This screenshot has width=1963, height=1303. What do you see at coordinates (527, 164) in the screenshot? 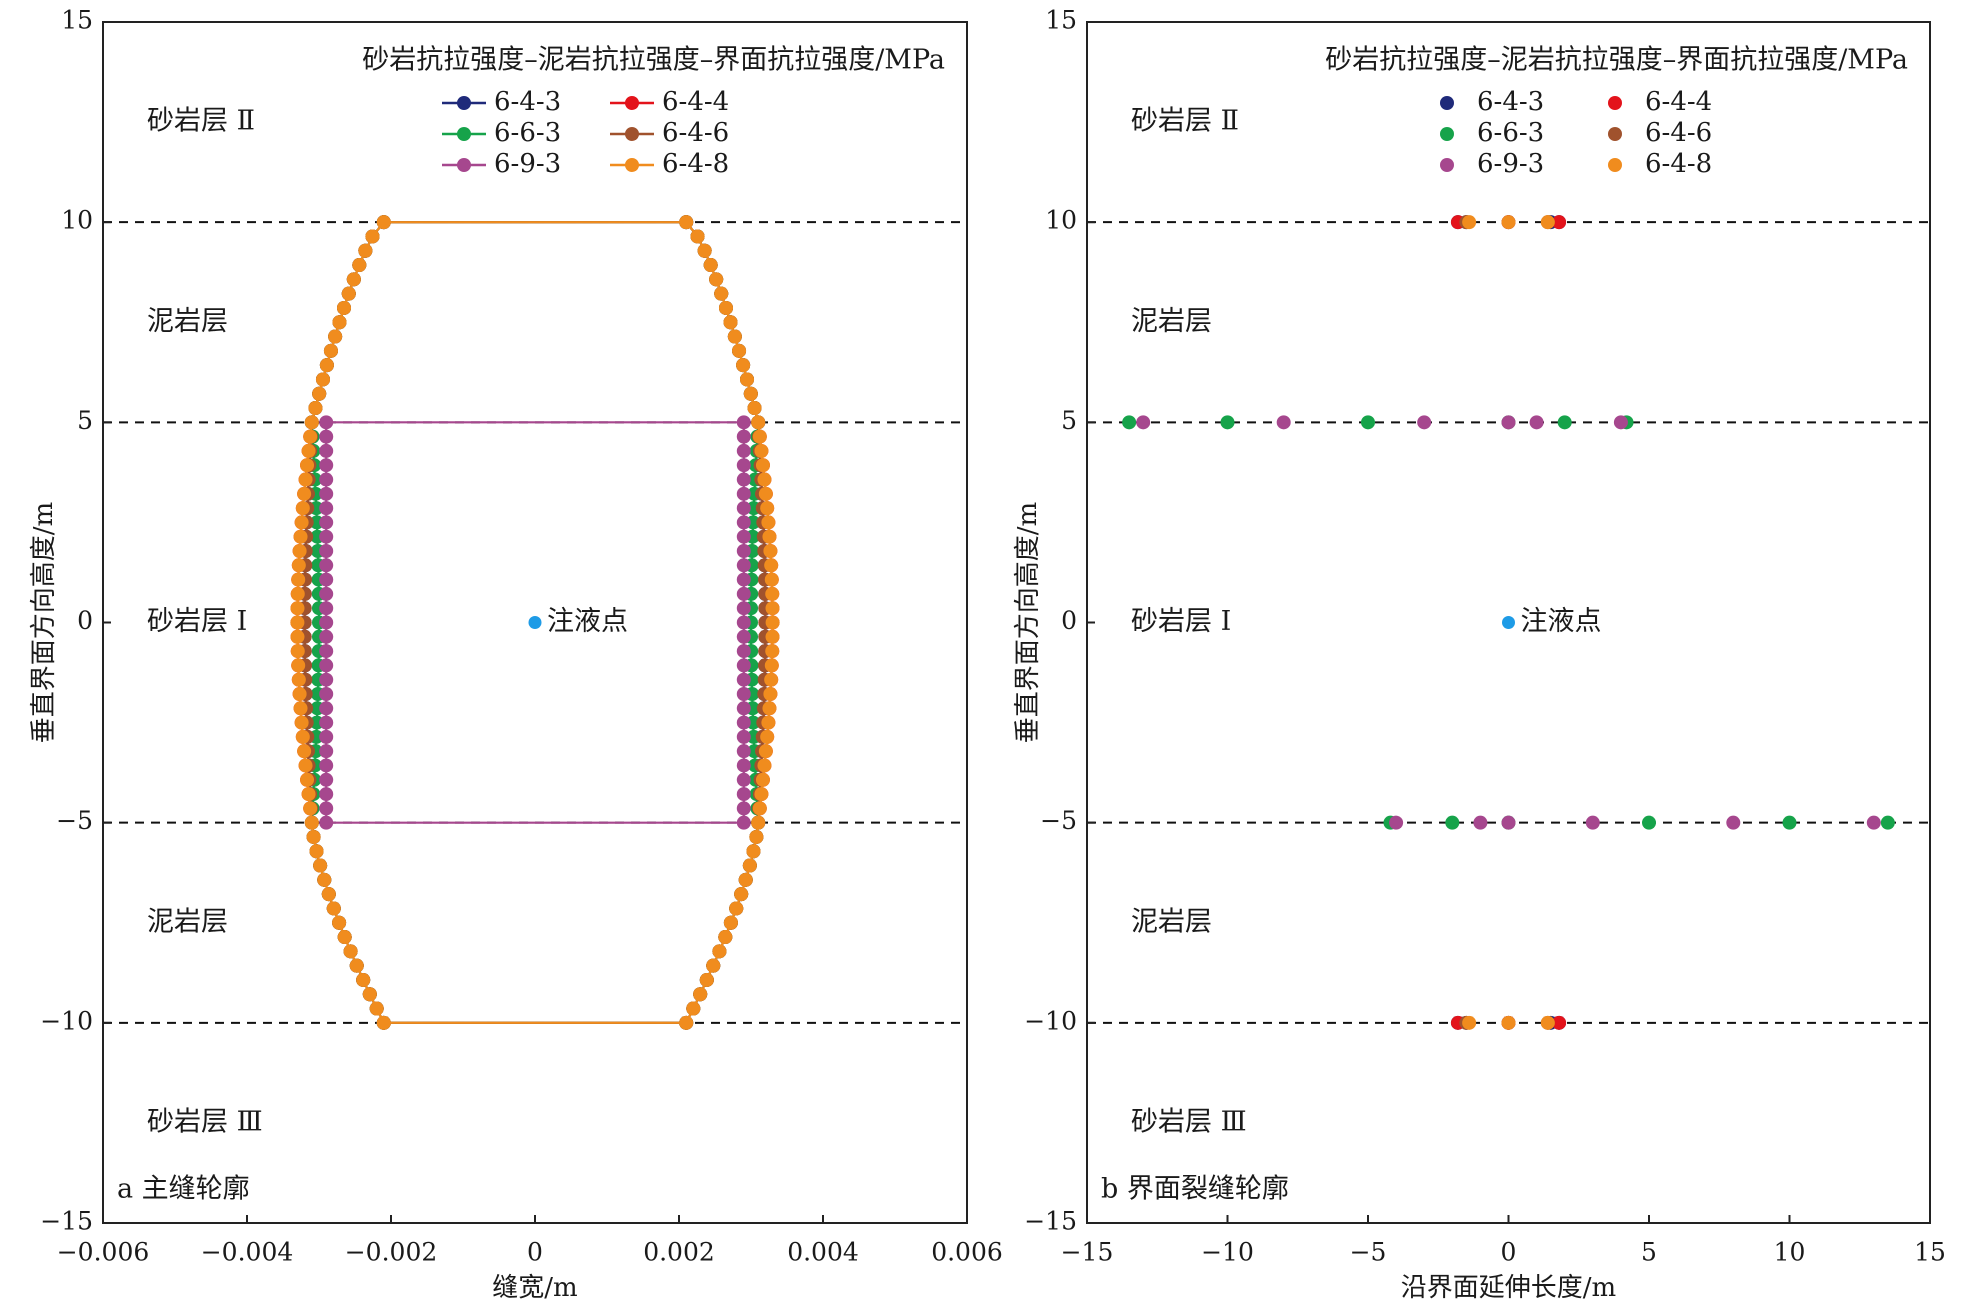
I see `legend-label: 6-9-3` at bounding box center [527, 164].